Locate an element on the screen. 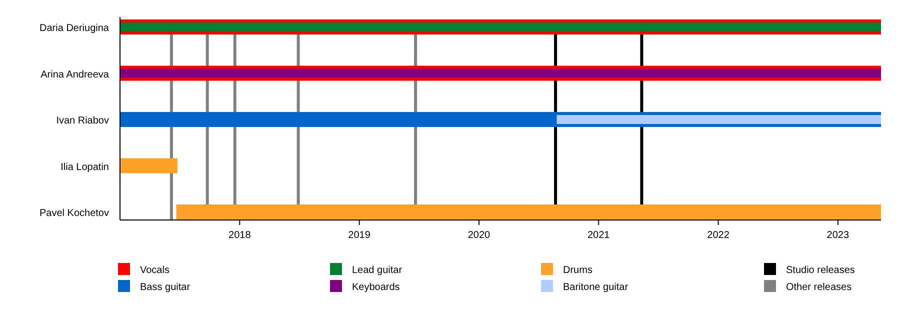 The image size is (900, 320). x-tick-label: 2020 is located at coordinates (479, 235).